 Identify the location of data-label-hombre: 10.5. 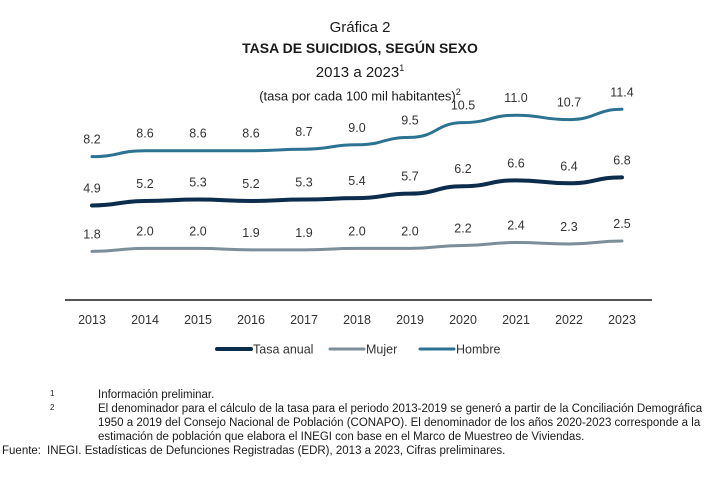
(463, 106).